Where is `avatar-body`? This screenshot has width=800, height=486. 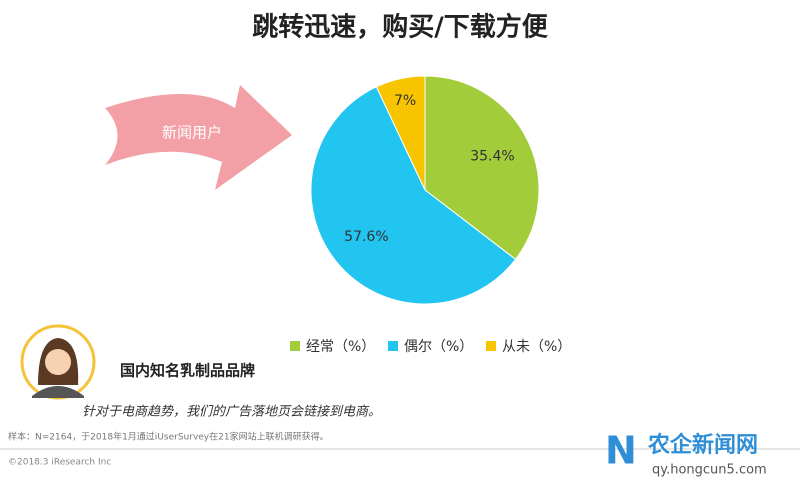
avatar-body is located at coordinates (58, 392).